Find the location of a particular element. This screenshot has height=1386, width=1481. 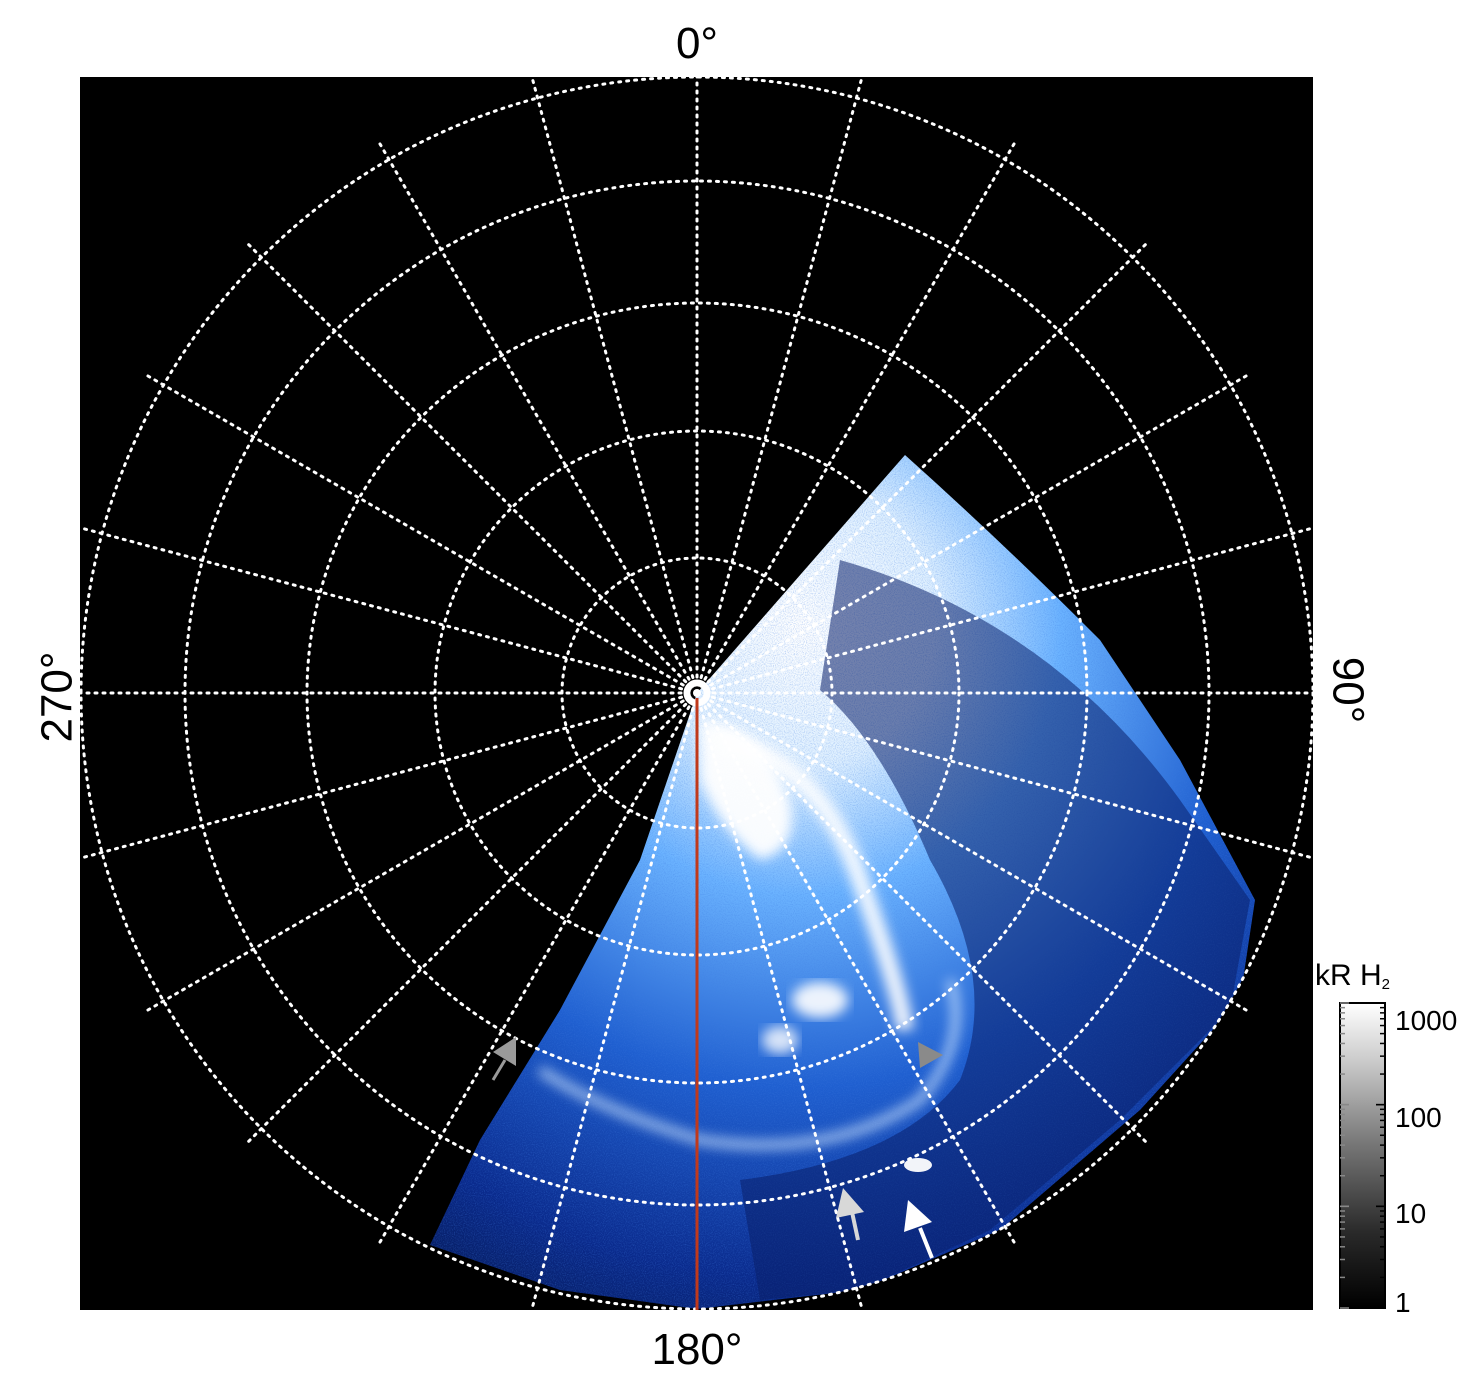

colorbar-ticks is located at coordinates (1362, 1155).